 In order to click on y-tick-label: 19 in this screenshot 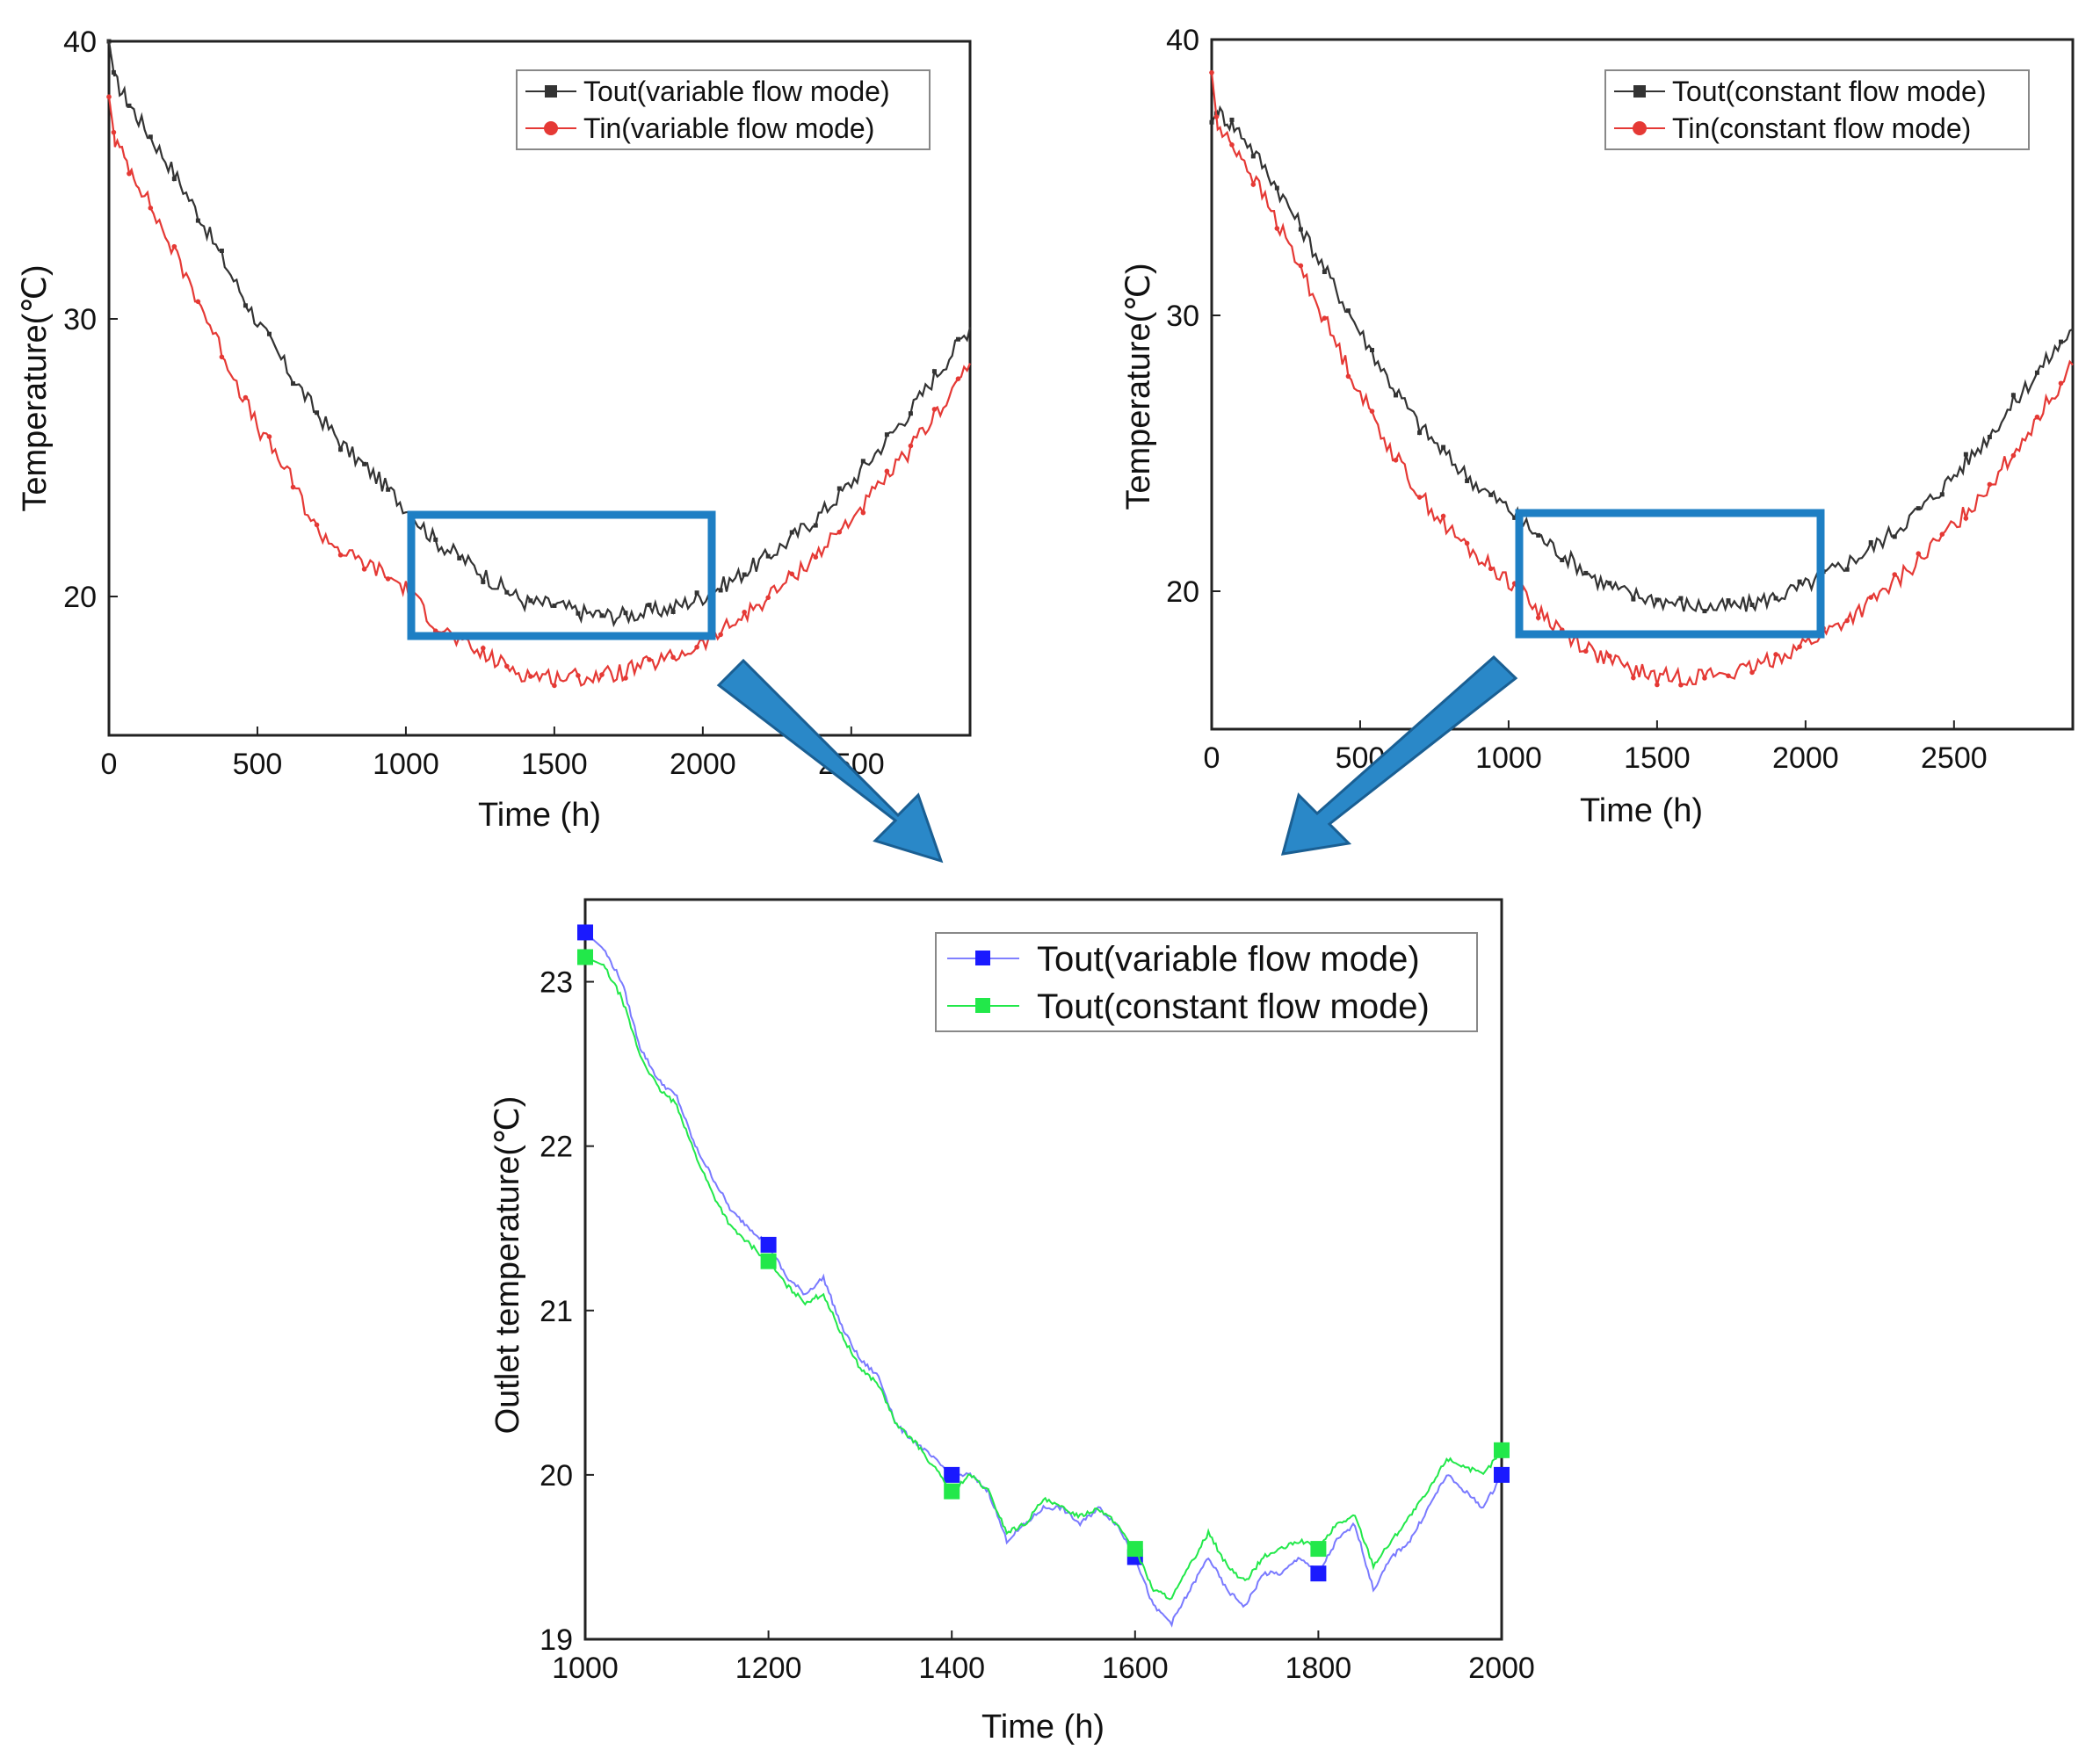, I will do `click(556, 1640)`.